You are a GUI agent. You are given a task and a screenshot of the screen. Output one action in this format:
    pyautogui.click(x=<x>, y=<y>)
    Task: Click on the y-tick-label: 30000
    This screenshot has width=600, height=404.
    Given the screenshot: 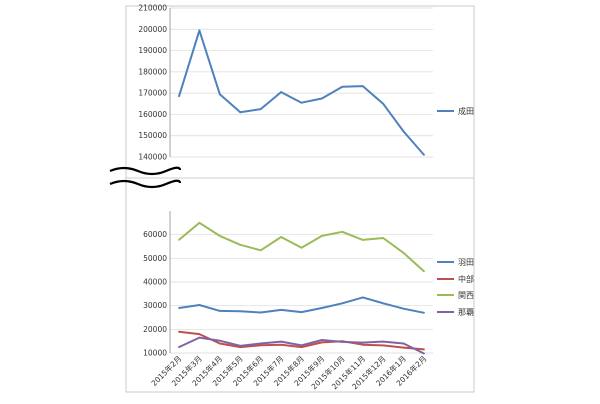 What is the action you would take?
    pyautogui.click(x=155, y=305)
    